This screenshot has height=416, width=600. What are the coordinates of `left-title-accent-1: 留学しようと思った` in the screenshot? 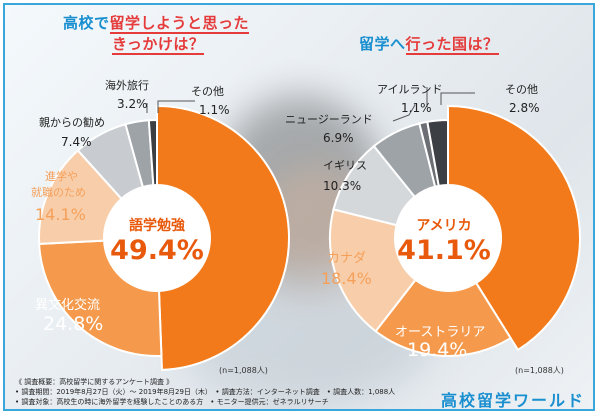 It's located at (179, 24).